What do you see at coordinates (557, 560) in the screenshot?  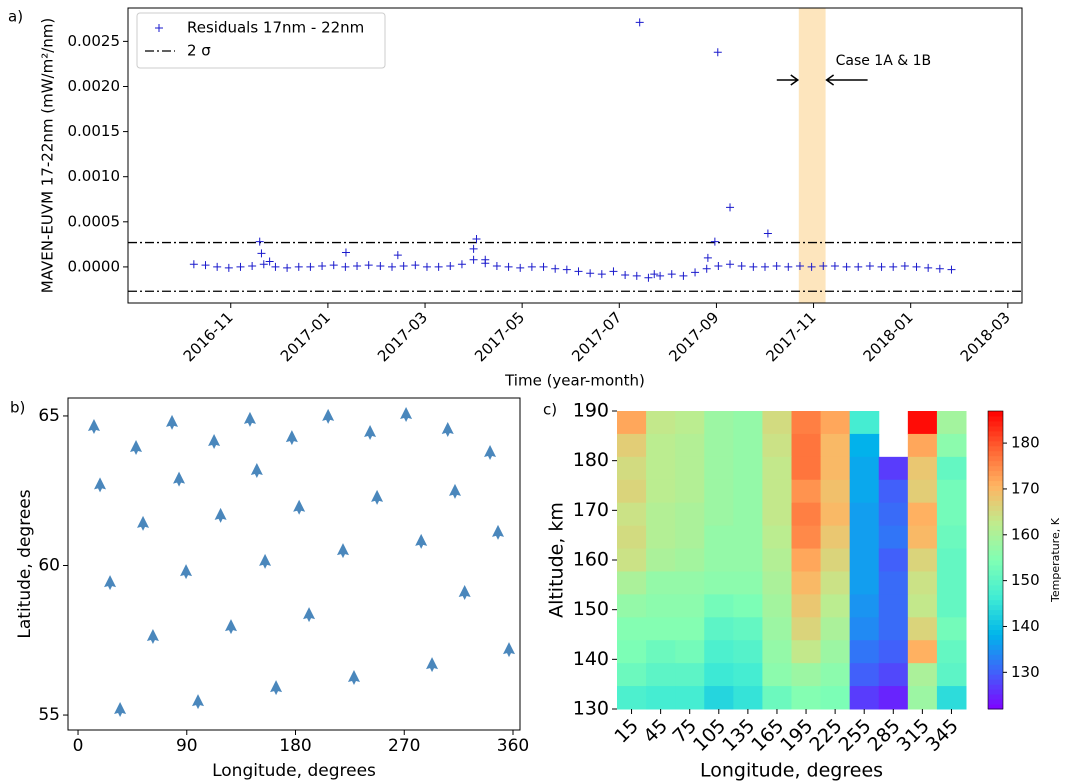 I see `y-axis-label: Altitude, km` at bounding box center [557, 560].